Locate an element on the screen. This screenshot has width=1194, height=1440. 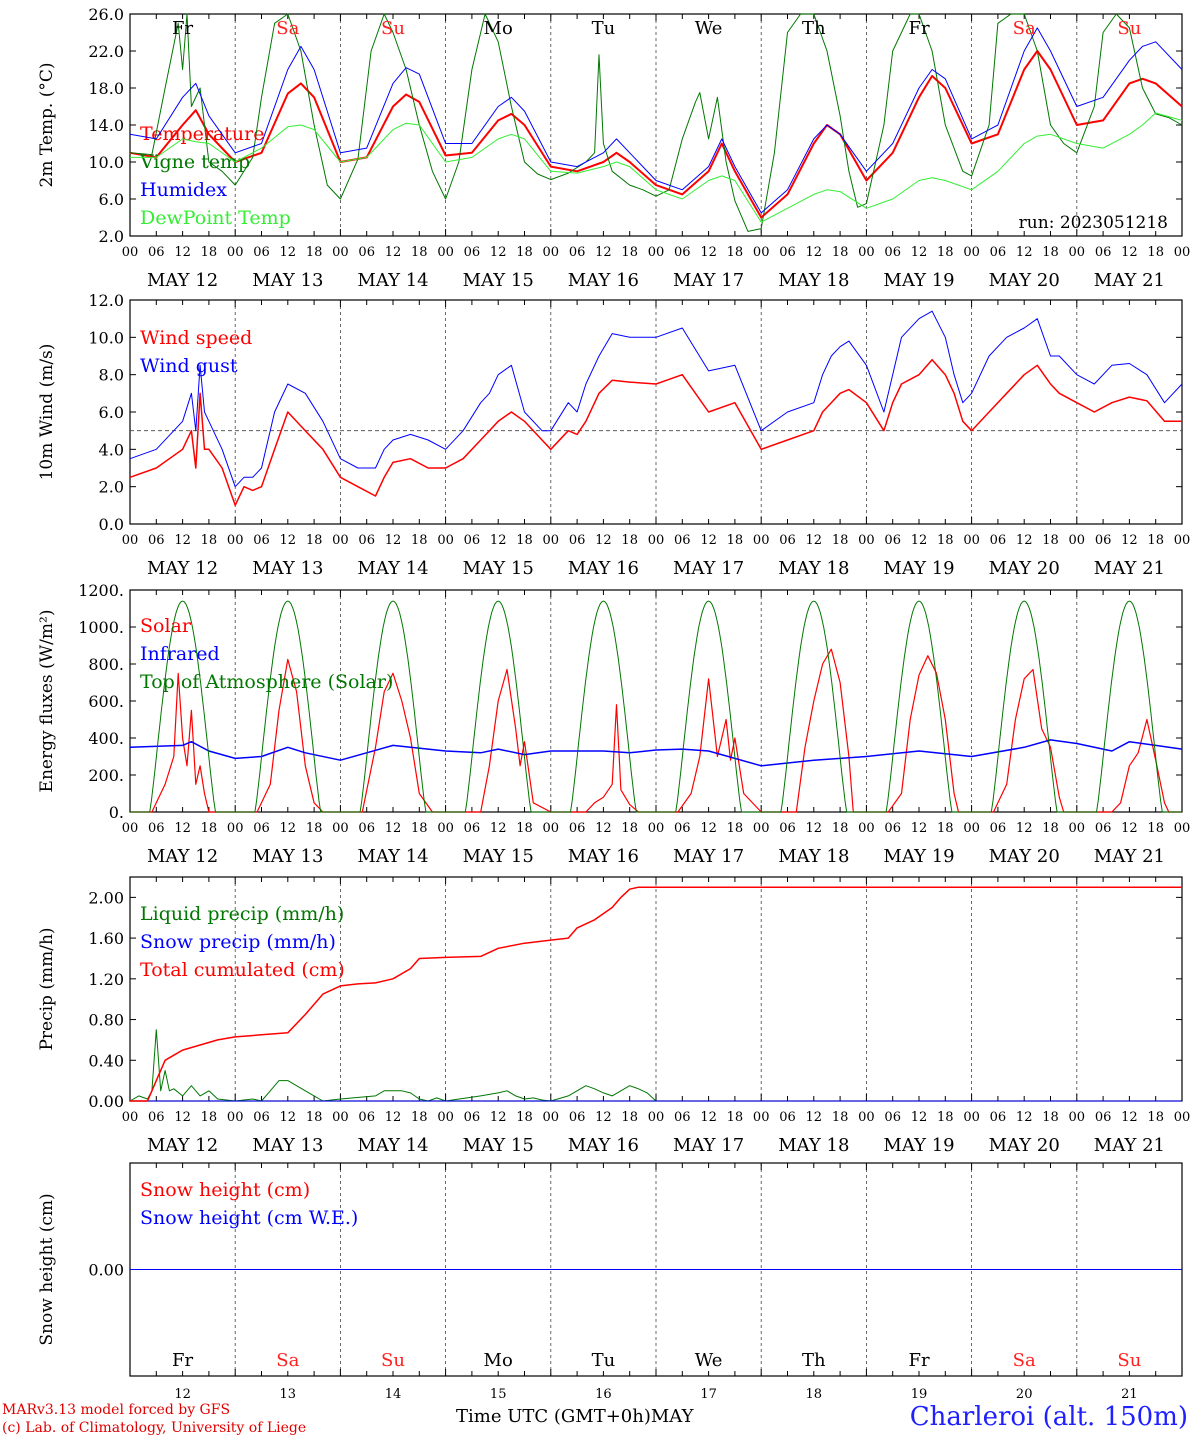
temp-run-label: run: 2023051218 is located at coordinates (1093, 223).